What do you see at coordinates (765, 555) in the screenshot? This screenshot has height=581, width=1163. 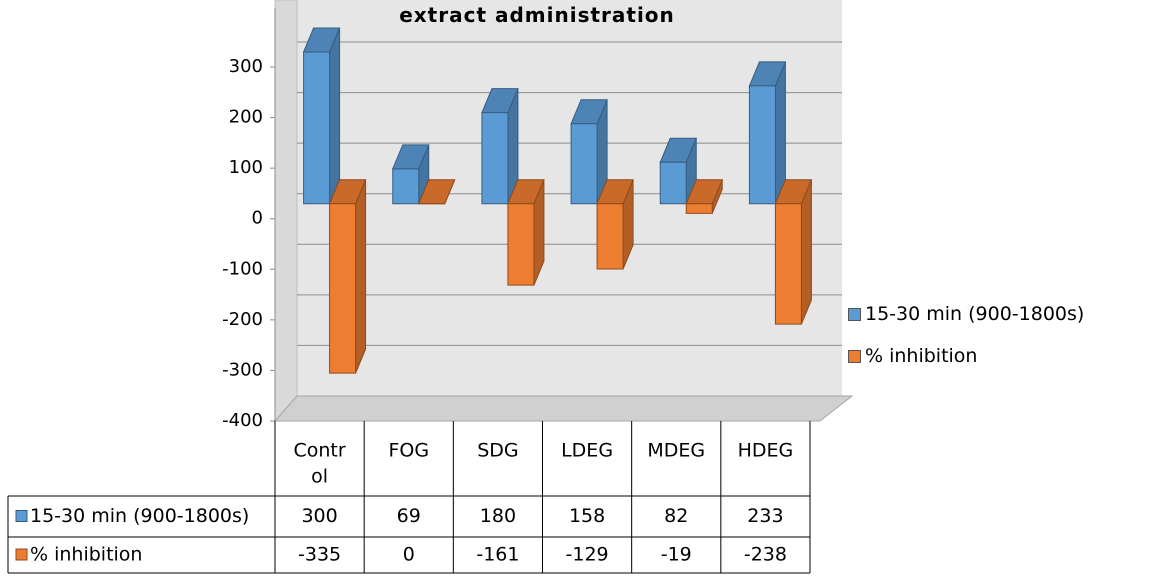 I see `table-cell-series-2-hdeg: -238` at bounding box center [765, 555].